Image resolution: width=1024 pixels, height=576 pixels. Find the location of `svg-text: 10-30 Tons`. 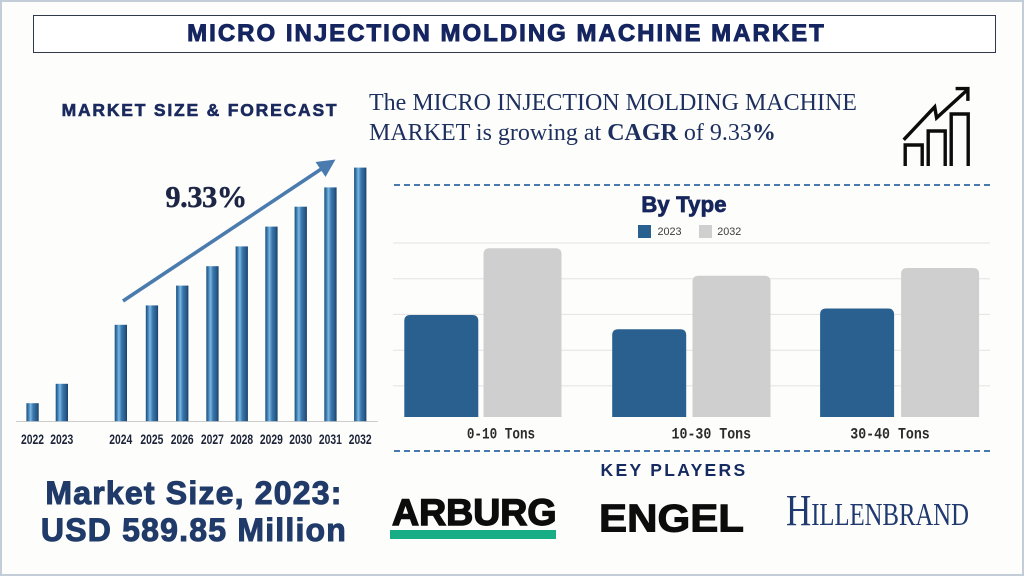

svg-text: 10-30 Tons is located at coordinates (712, 435).